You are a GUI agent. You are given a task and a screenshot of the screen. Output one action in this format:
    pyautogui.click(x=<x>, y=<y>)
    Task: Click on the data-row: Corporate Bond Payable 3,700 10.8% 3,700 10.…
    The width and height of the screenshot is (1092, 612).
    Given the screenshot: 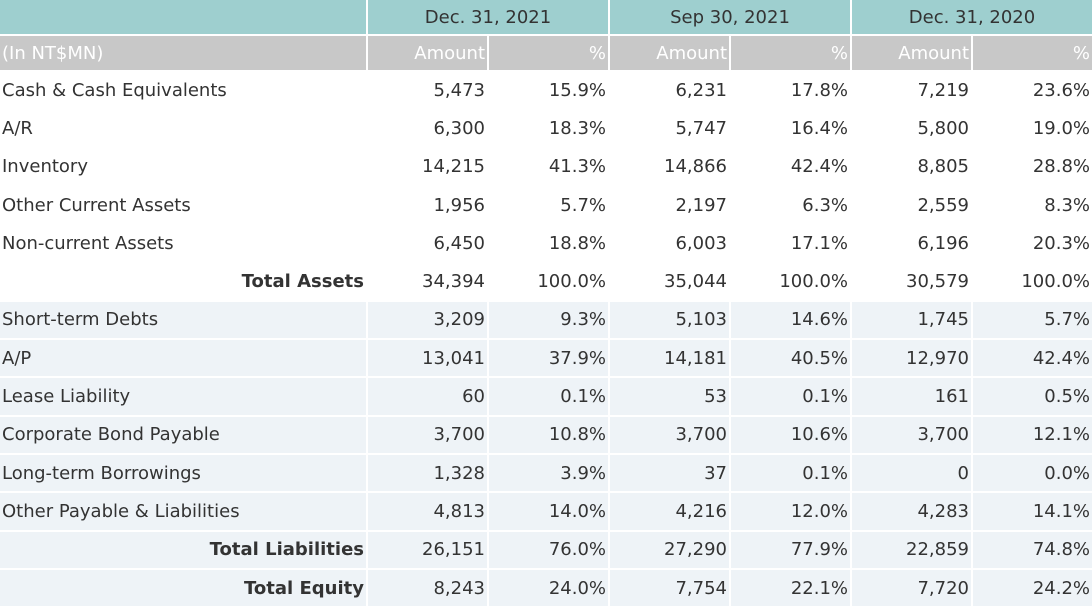 What is the action you would take?
    pyautogui.click(x=546, y=434)
    